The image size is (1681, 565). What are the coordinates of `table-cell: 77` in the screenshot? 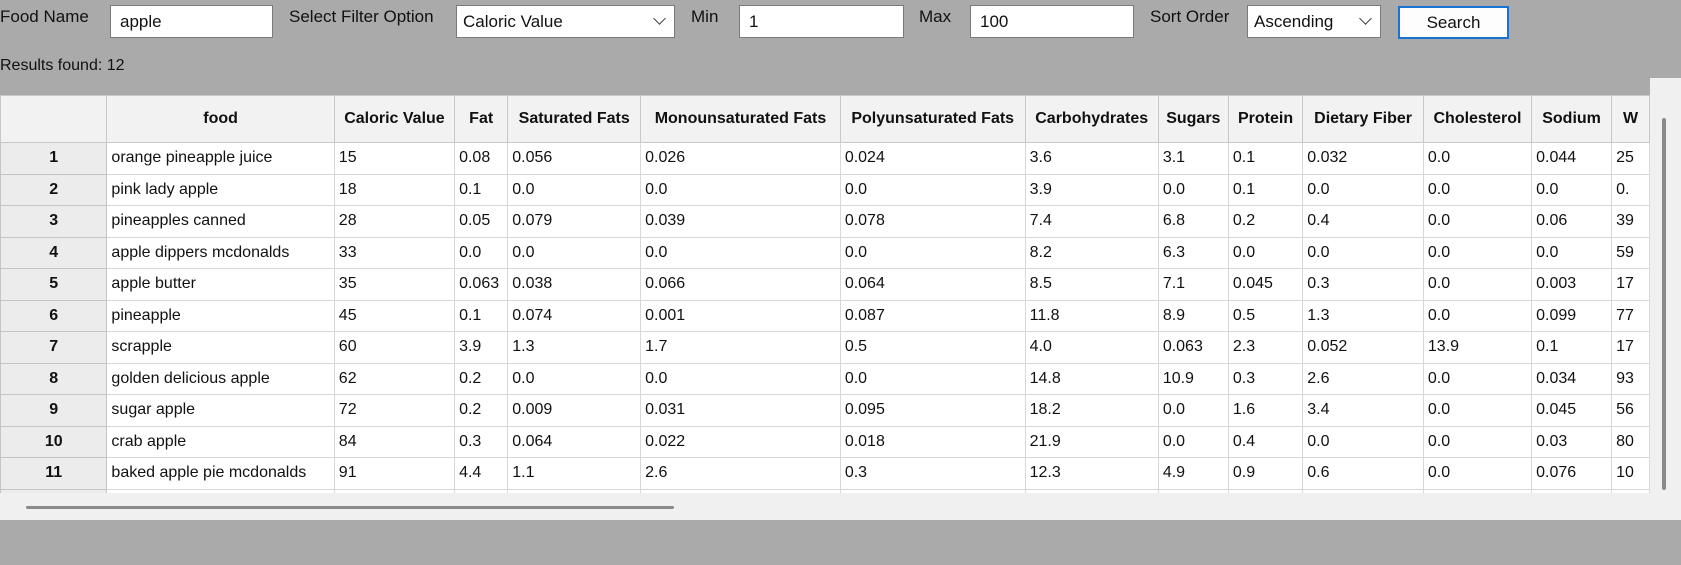 It's located at (1630, 315).